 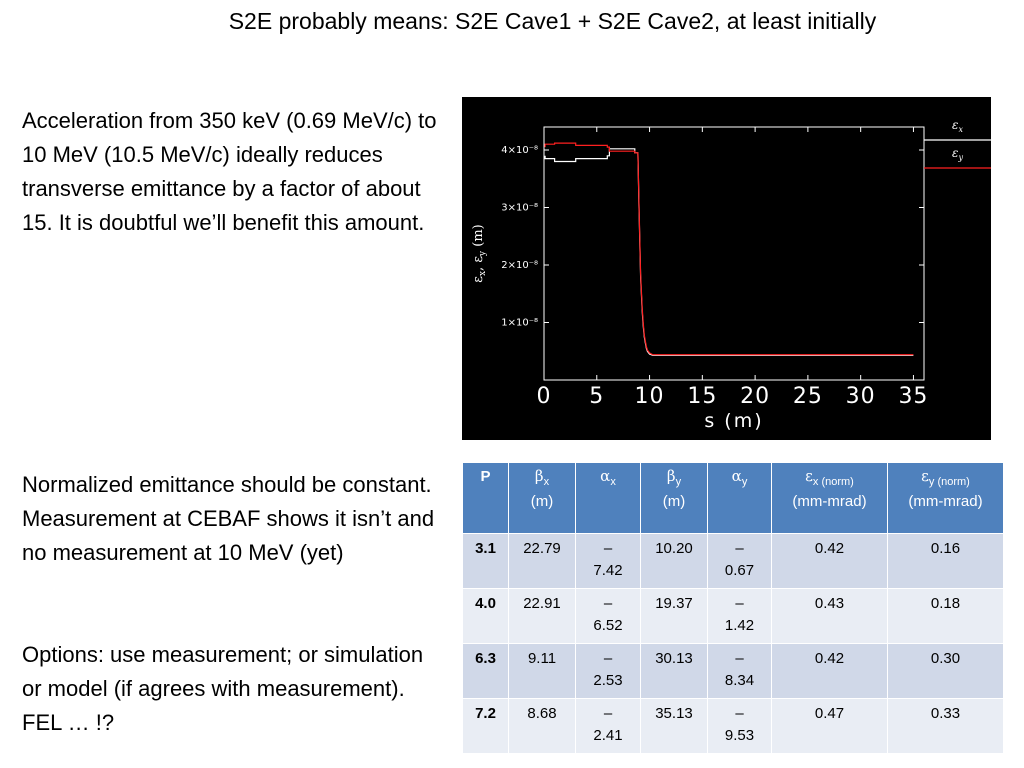 What do you see at coordinates (945, 603) in the screenshot?
I see `cell-value: 0.18` at bounding box center [945, 603].